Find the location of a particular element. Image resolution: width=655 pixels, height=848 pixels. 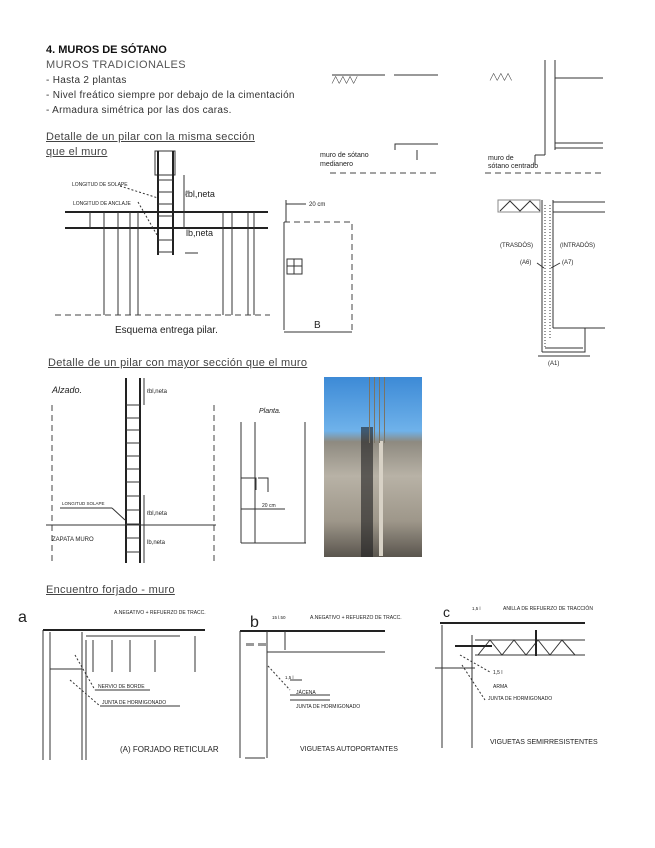

label-medianero-2: medianero is located at coordinates (336, 164).